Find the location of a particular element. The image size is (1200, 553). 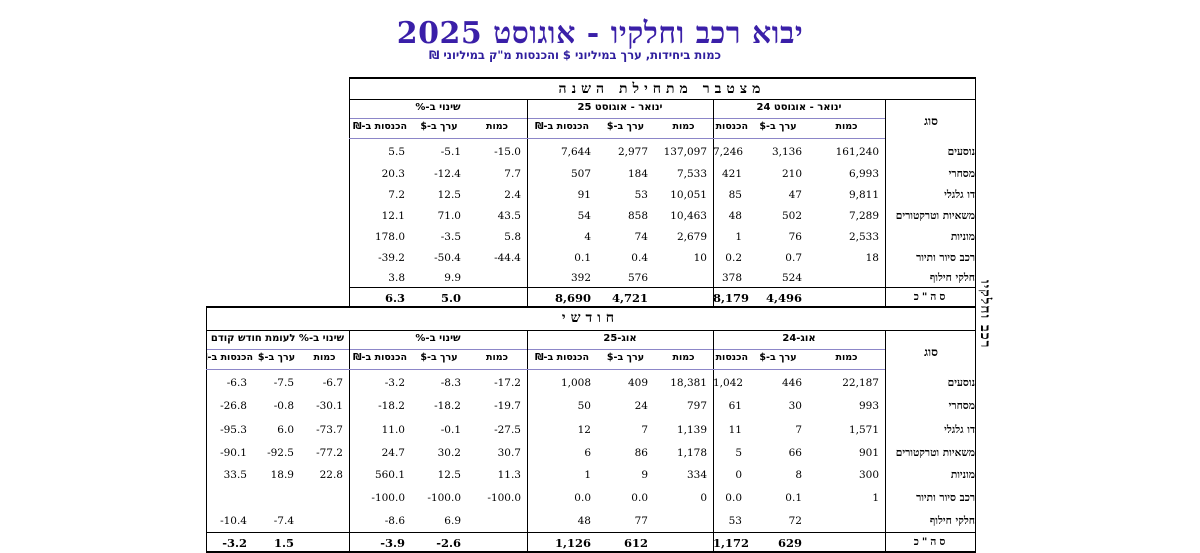

data-cell: -12.4 is located at coordinates (447, 174).